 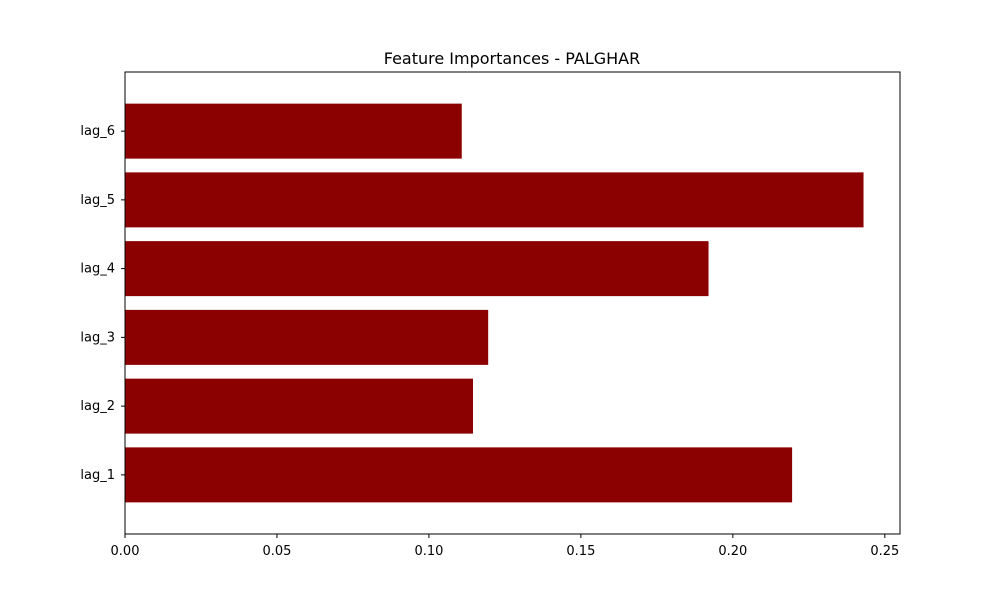 What do you see at coordinates (512, 58) in the screenshot?
I see `chart-title: Feature Importances - PALGHAR` at bounding box center [512, 58].